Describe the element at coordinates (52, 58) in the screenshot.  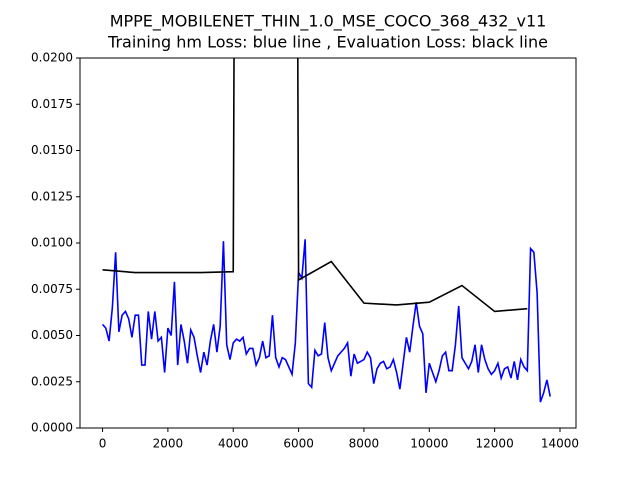
I see `y-tick-label: 0.0200` at that location.